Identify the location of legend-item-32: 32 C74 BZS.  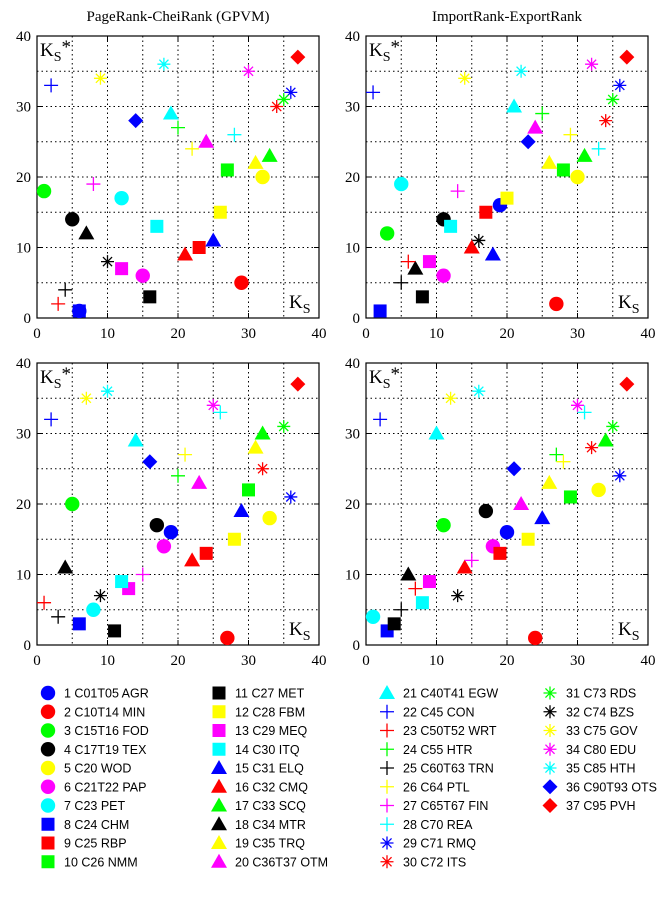
(588, 712).